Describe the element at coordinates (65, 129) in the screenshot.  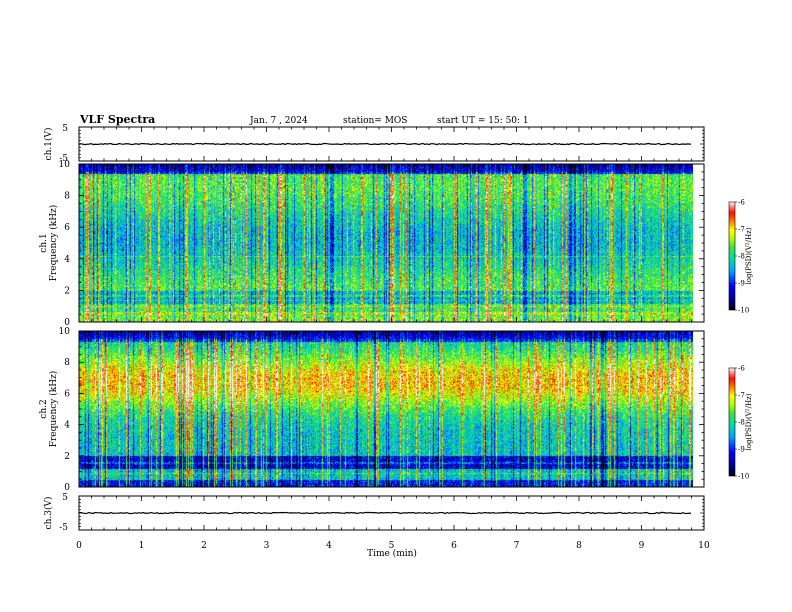
I see `ch1-ytick-top: 5` at that location.